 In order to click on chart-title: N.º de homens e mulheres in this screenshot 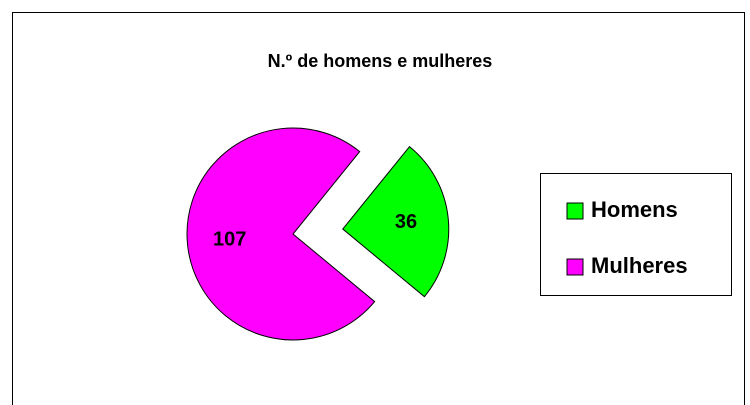, I will do `click(380, 61)`.